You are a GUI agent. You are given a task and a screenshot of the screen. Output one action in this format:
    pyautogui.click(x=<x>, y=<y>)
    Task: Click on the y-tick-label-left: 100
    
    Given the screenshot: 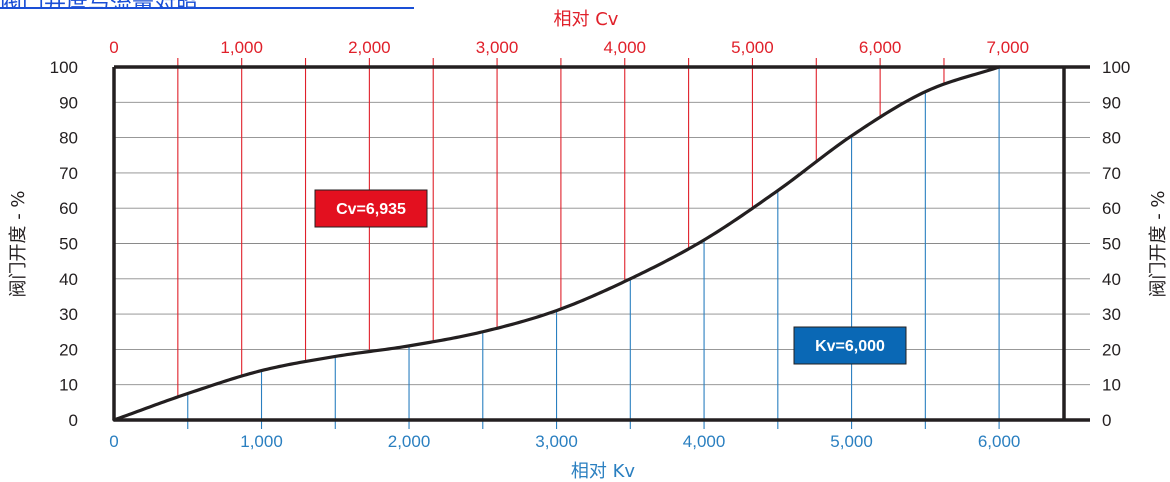 What is the action you would take?
    pyautogui.click(x=64, y=67)
    